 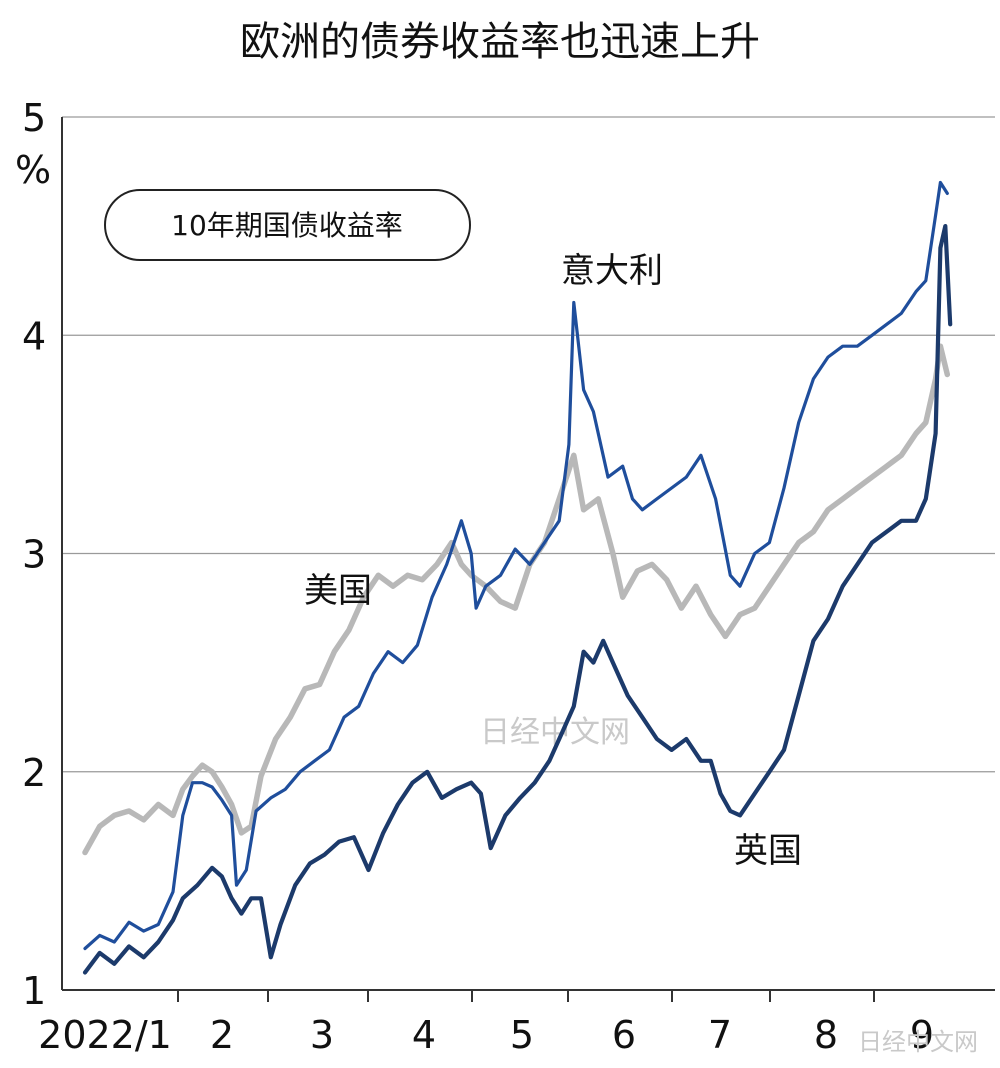 I want to click on x-tick-label: 2022/1, so click(x=105, y=1035).